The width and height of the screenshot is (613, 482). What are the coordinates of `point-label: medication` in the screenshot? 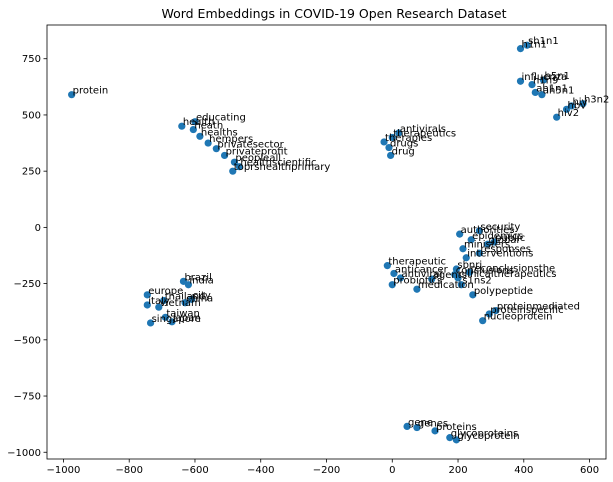 It's located at (446, 285).